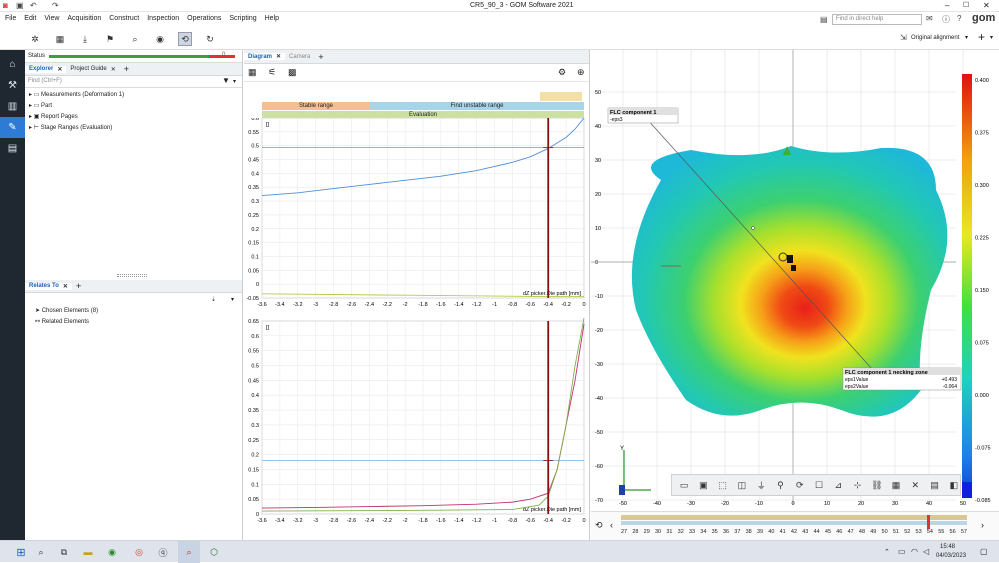 This screenshot has width=999, height=563. What do you see at coordinates (914, 551) in the screenshot?
I see `wifi-icon: ◠` at bounding box center [914, 551].